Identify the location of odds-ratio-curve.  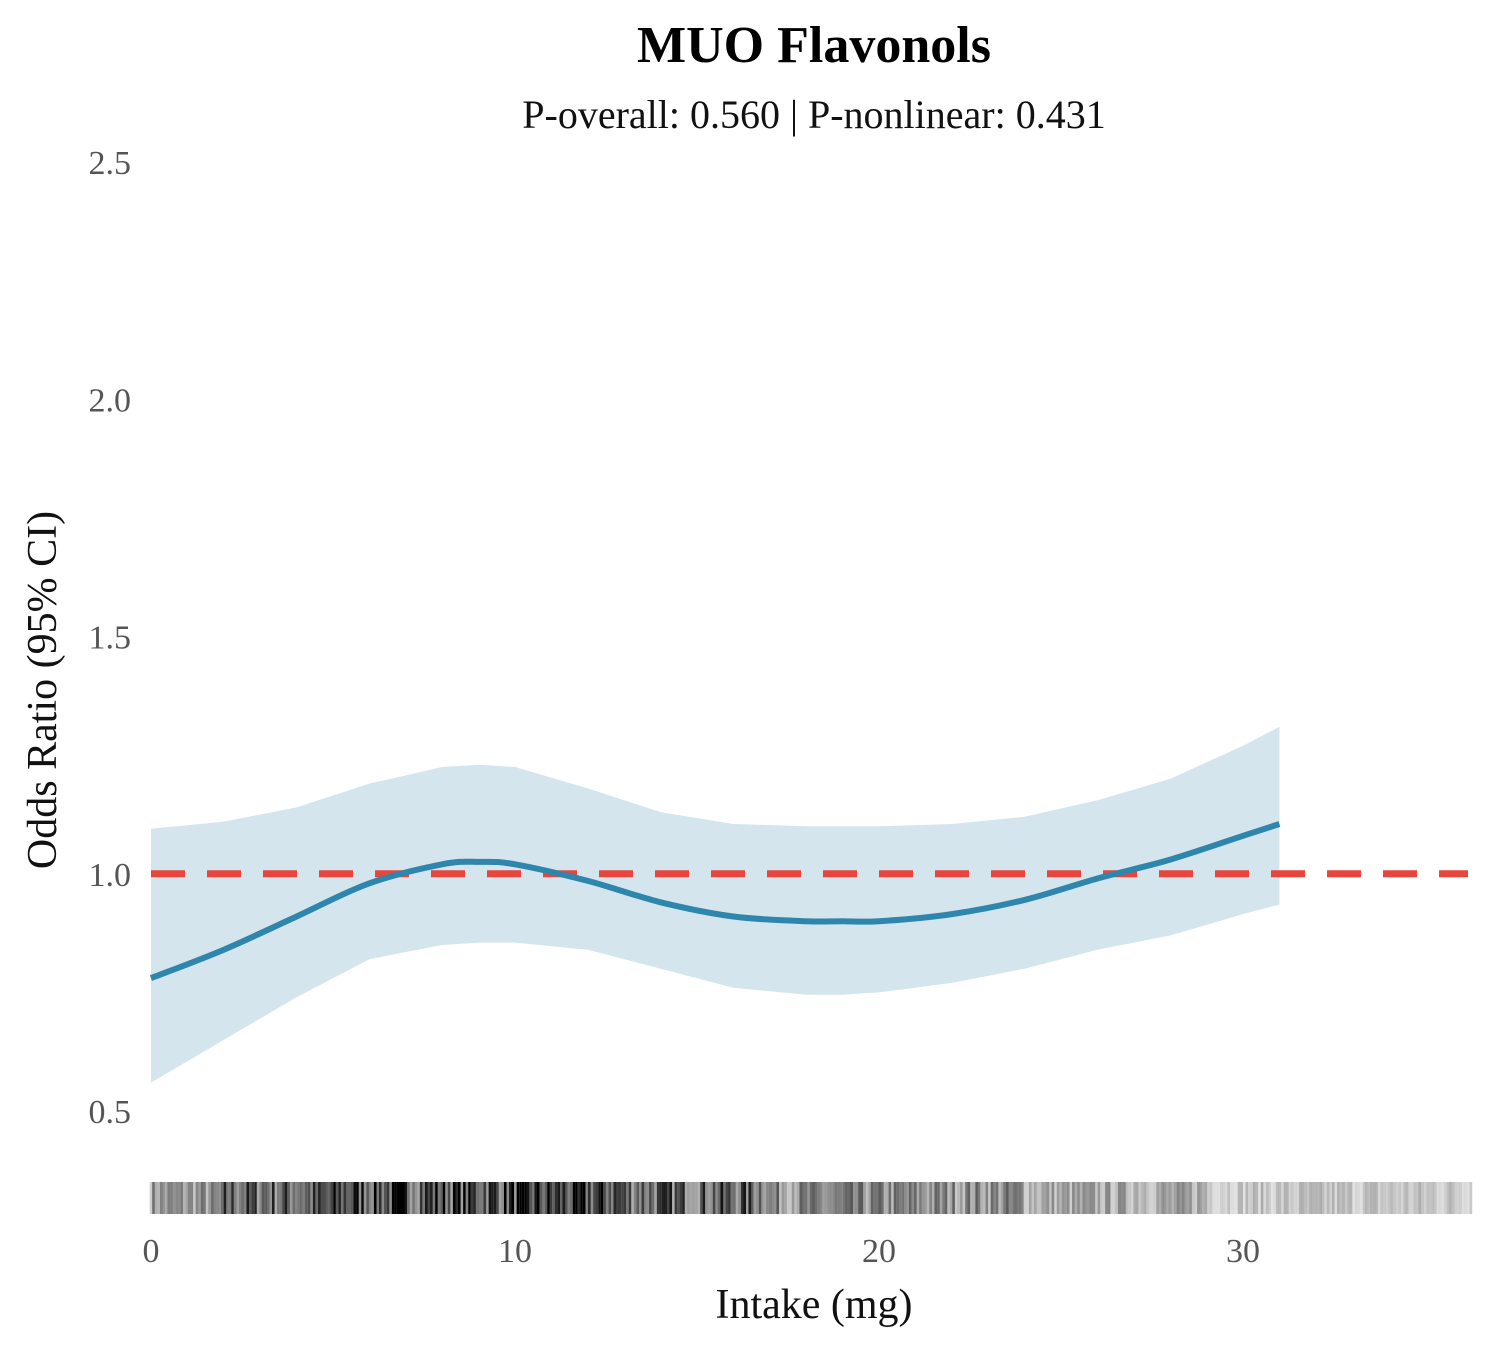
(715, 901).